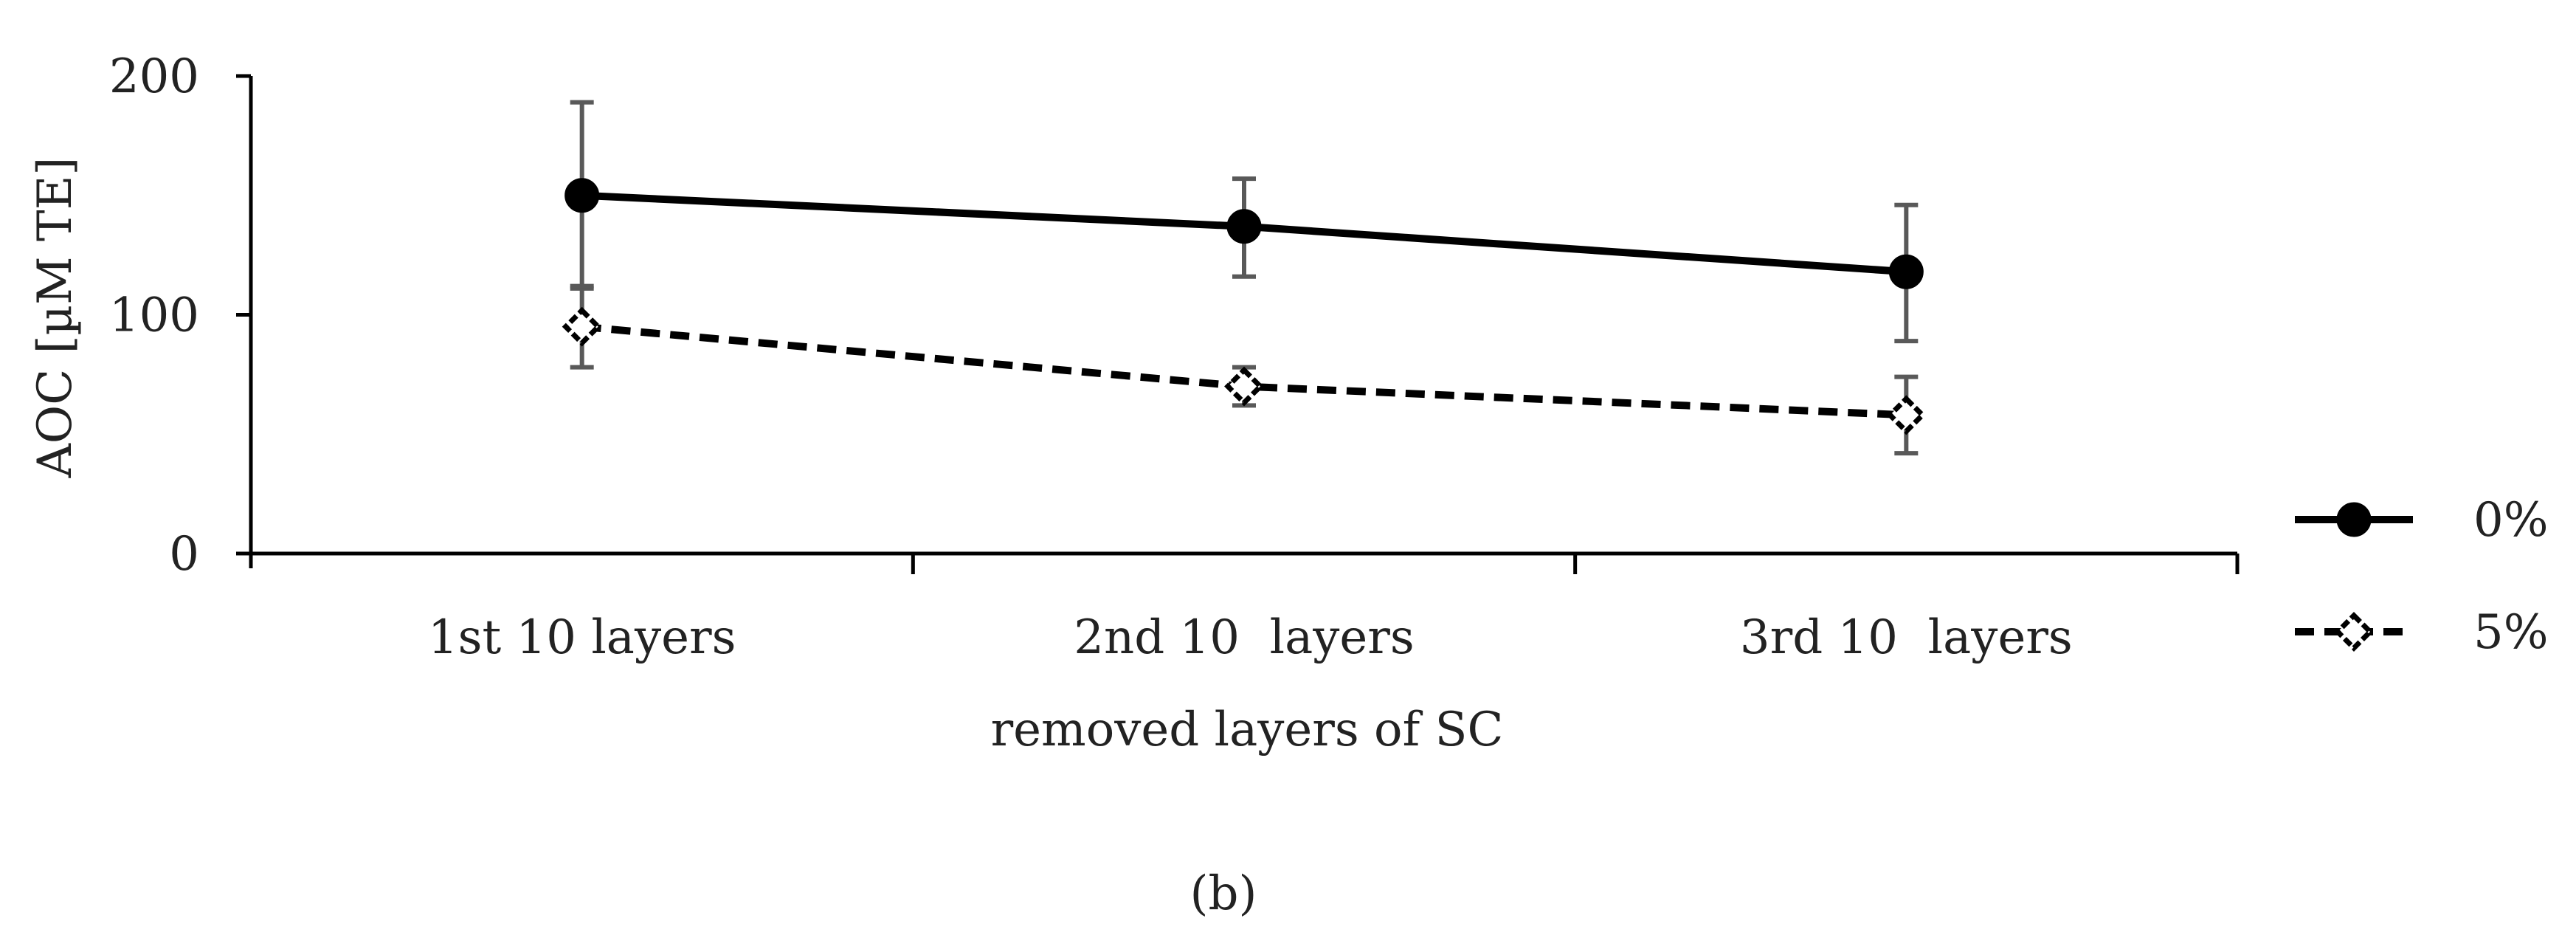  I want to click on panel-label: (b), so click(1223, 893).